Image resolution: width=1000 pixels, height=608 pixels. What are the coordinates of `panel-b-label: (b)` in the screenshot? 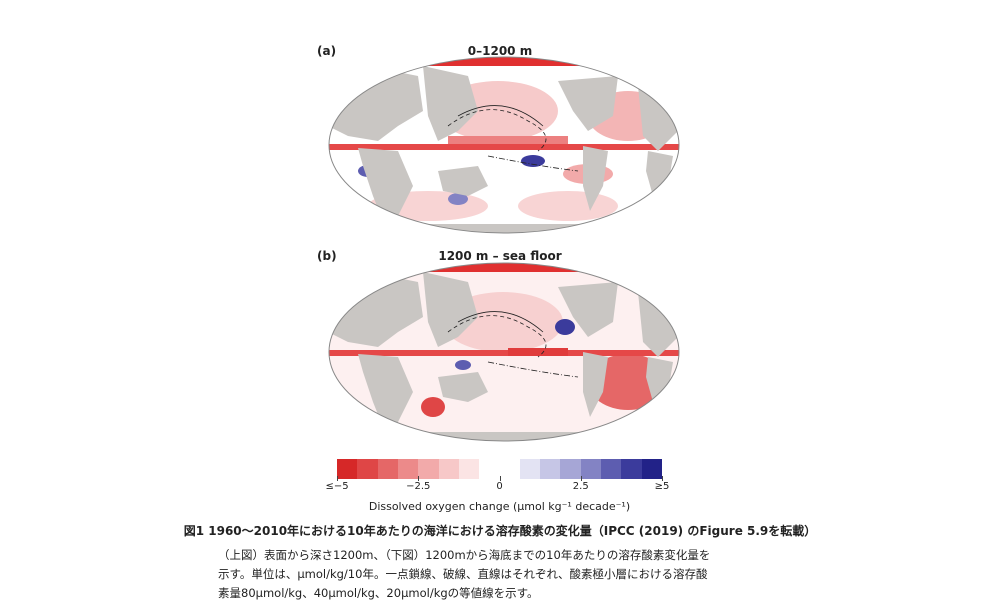 It's located at (327, 256).